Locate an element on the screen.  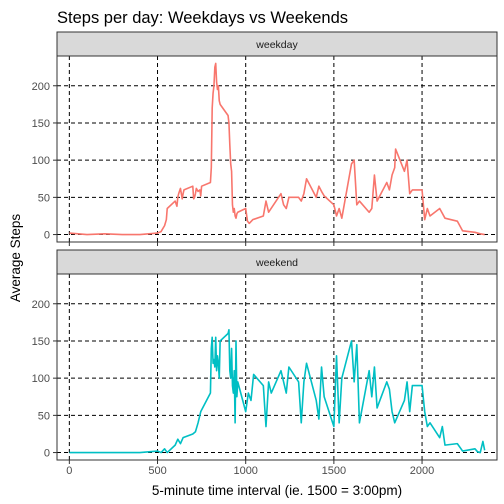
strip-weekday is located at coordinates (277, 44).